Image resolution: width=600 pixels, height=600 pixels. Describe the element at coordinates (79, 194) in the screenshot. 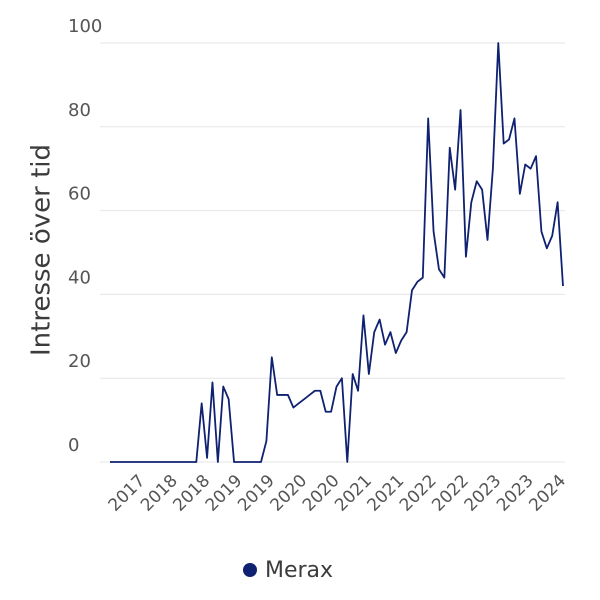

I see `y-tick-label: 60` at that location.